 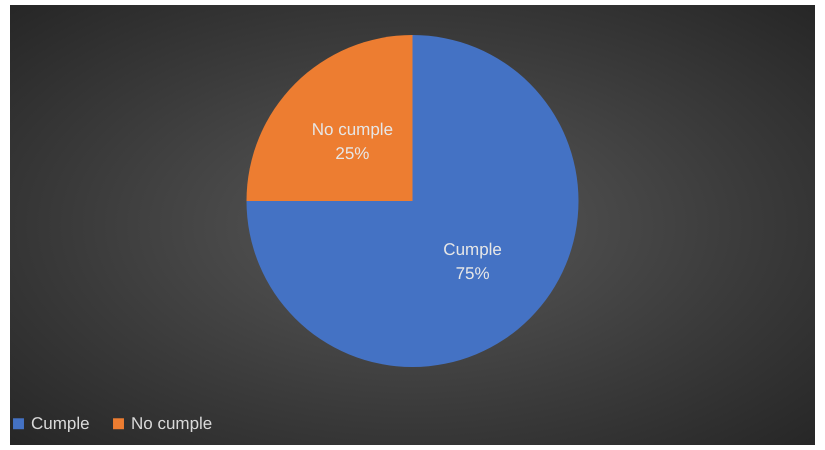 What do you see at coordinates (352, 153) in the screenshot?
I see `data-label: 25%` at bounding box center [352, 153].